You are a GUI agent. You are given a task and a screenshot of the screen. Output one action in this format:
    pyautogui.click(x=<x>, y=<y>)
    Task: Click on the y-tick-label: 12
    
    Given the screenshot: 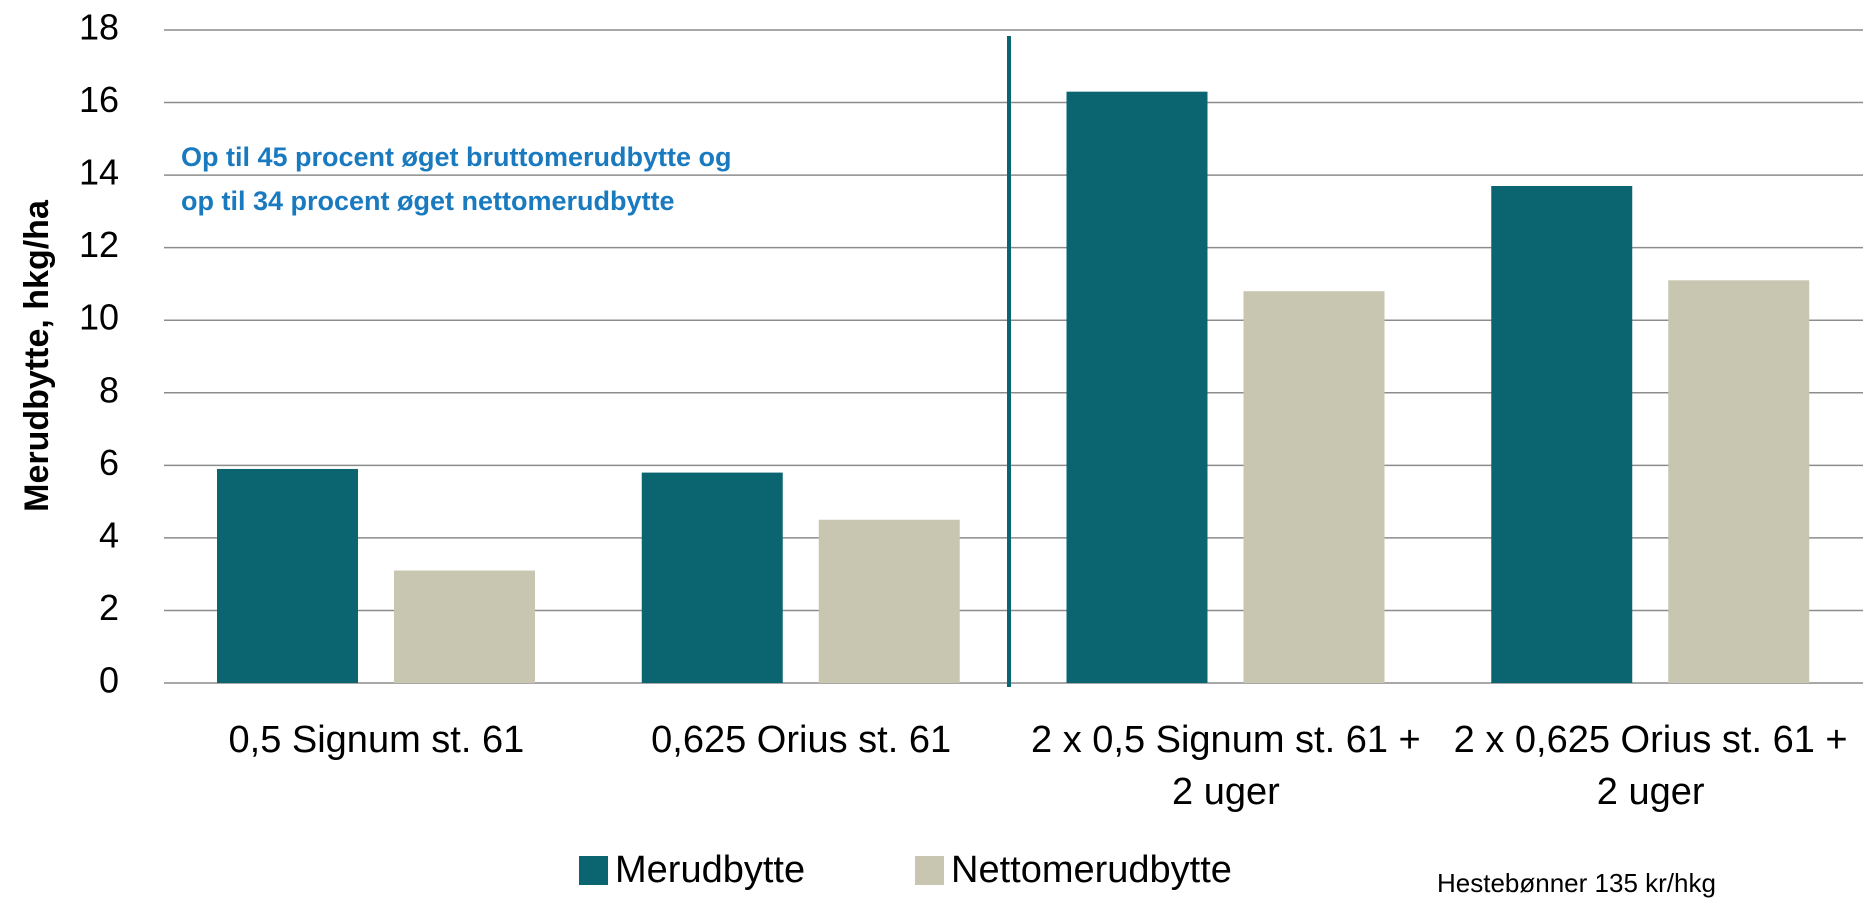 What is the action you would take?
    pyautogui.click(x=99, y=244)
    